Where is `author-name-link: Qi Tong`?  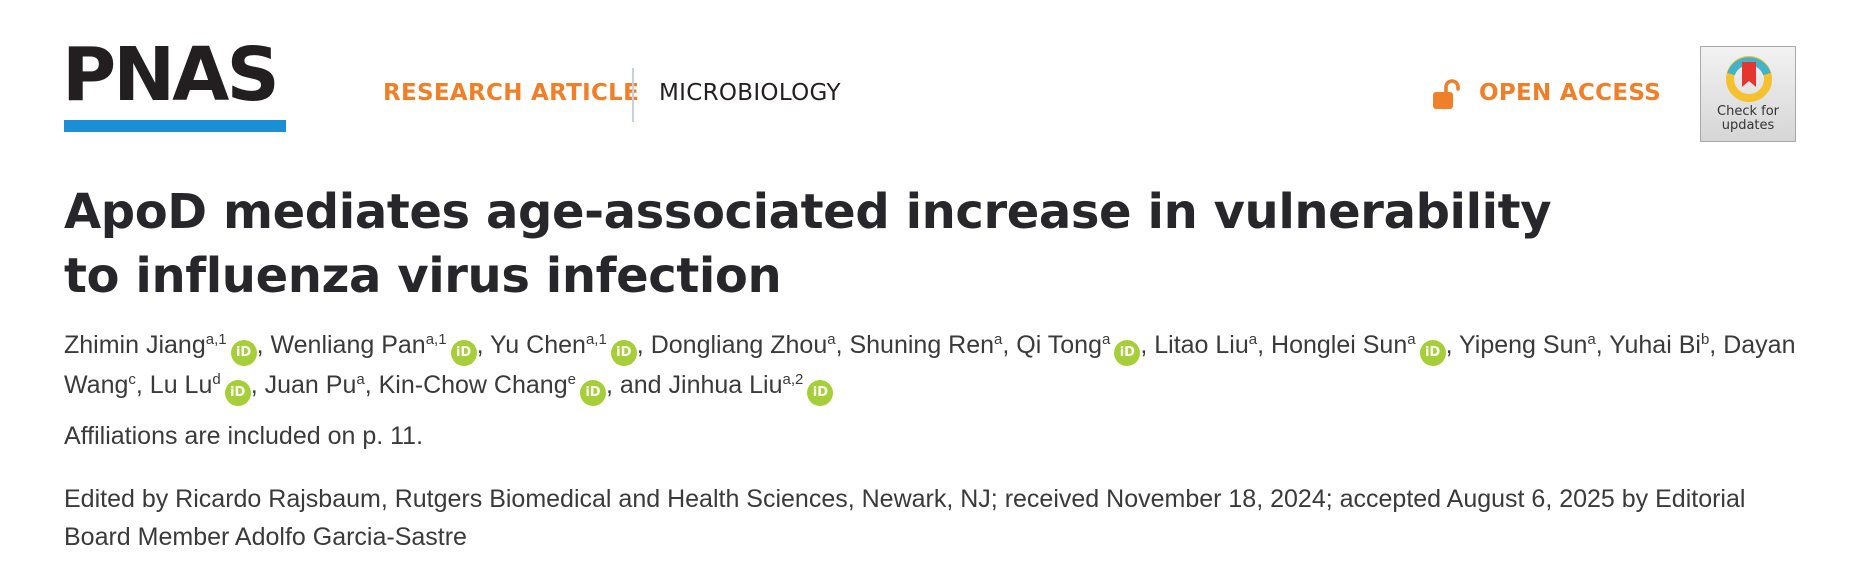 author-name-link: Qi Tong is located at coordinates (1059, 345).